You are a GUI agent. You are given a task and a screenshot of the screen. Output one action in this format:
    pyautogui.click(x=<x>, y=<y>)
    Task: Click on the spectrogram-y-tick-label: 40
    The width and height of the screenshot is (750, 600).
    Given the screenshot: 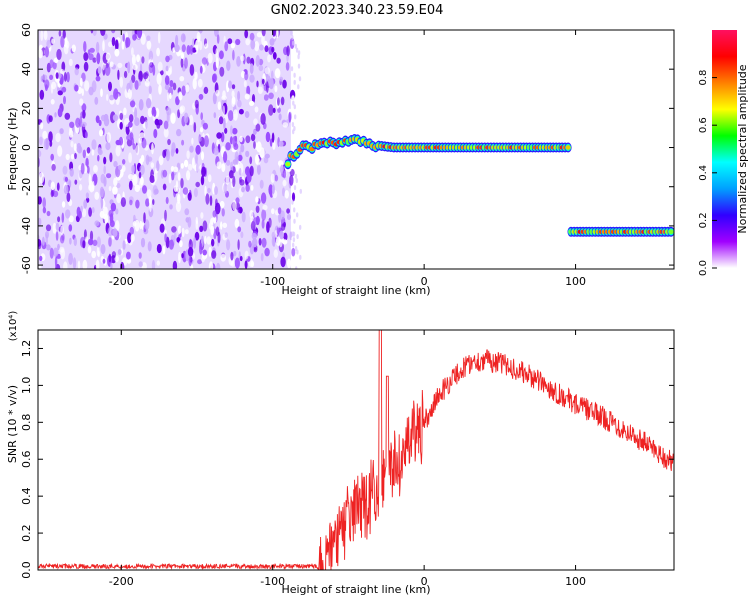 What is the action you would take?
    pyautogui.click(x=26, y=69)
    